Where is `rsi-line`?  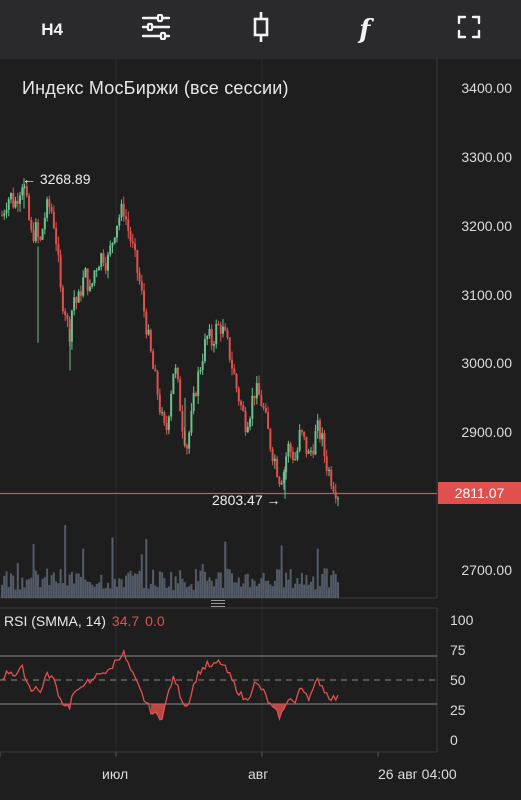
rsi-line is located at coordinates (170, 685).